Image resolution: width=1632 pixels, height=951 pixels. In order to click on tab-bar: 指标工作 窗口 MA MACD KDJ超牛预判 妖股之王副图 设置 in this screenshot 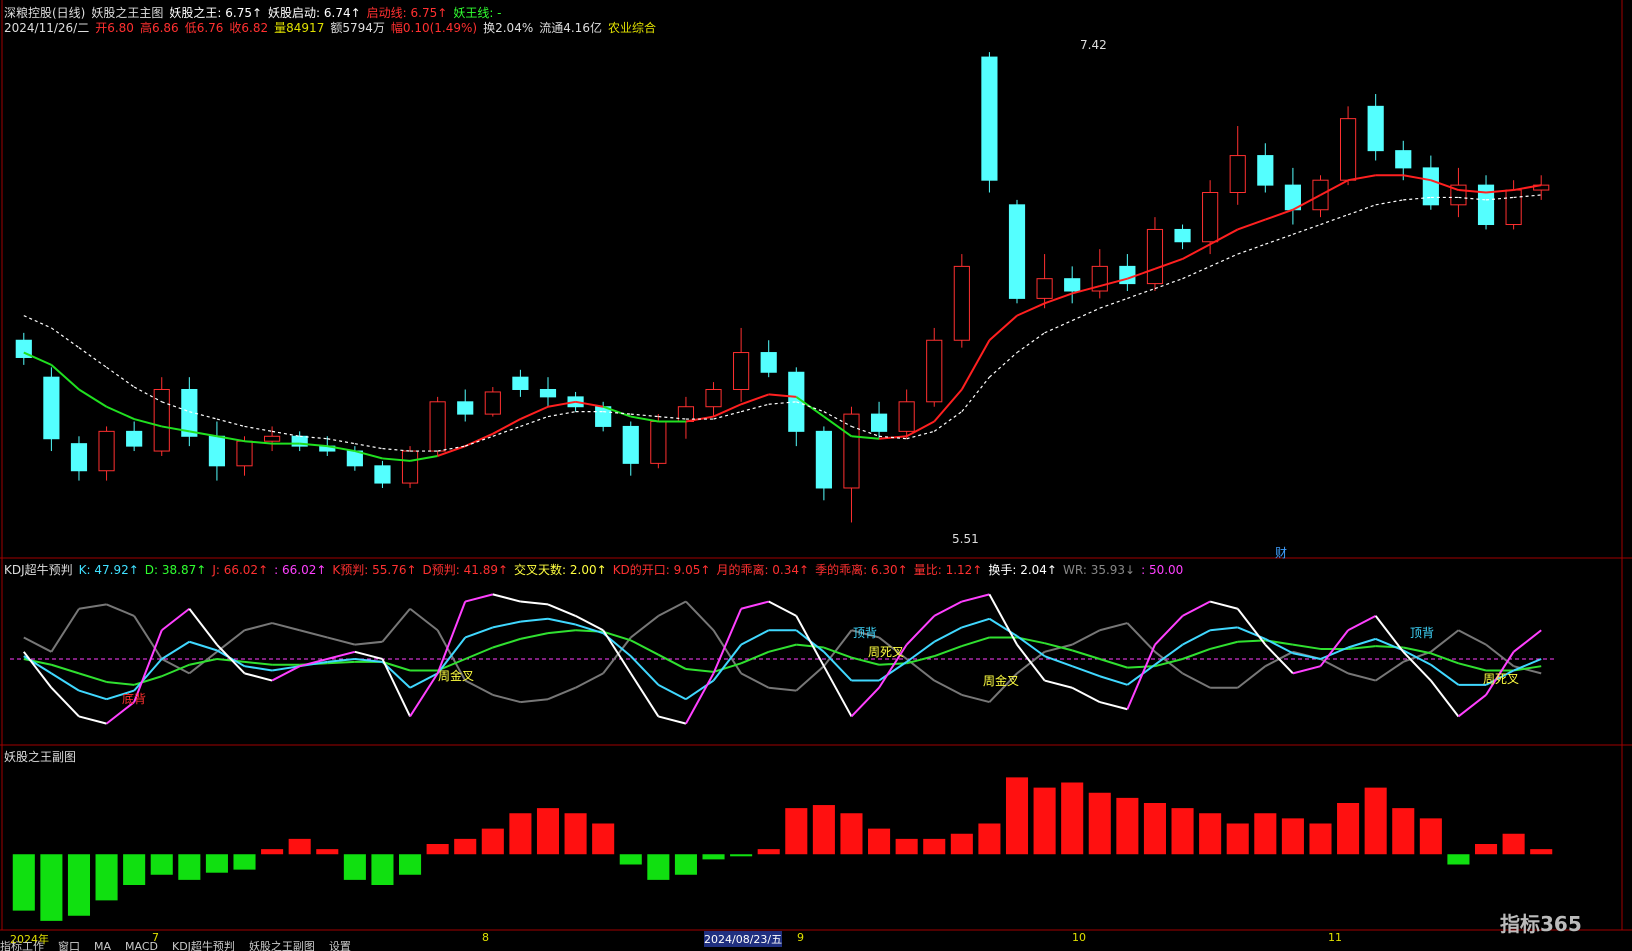, I will do `click(816, 944)`.